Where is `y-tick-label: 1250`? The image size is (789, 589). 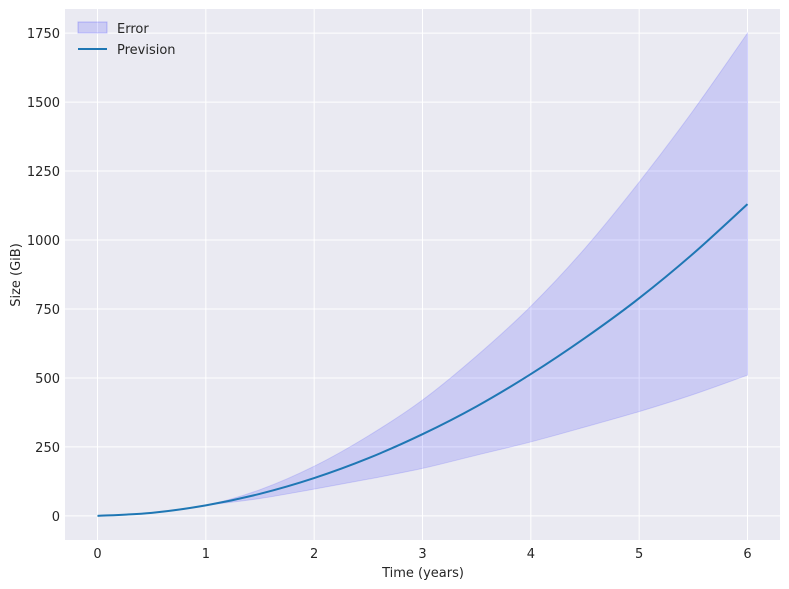 y-tick-label: 1250 is located at coordinates (43, 172).